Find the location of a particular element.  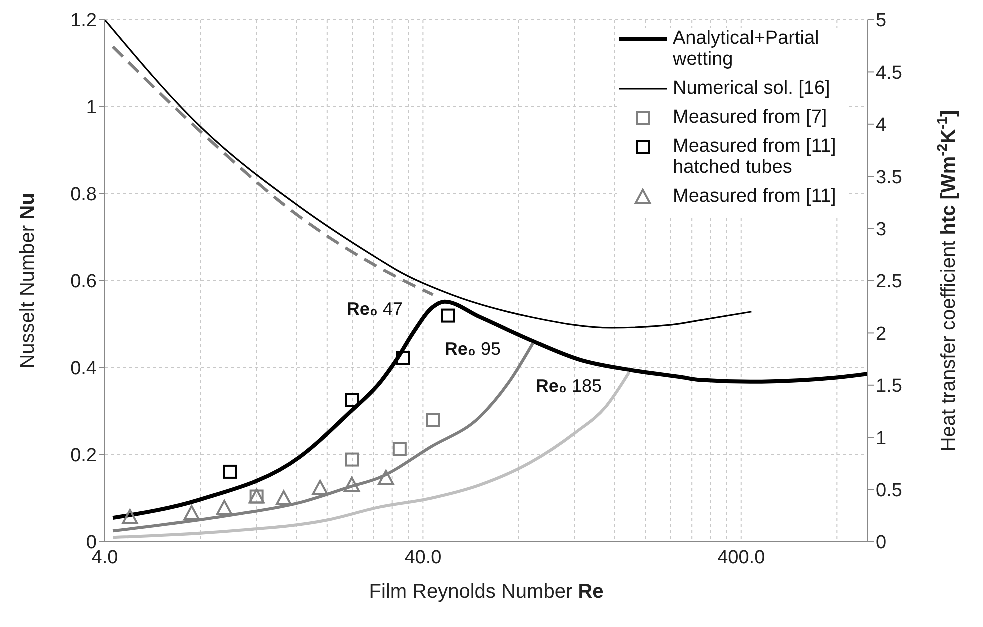

y2-tick-label: 4 is located at coordinates (881, 125).